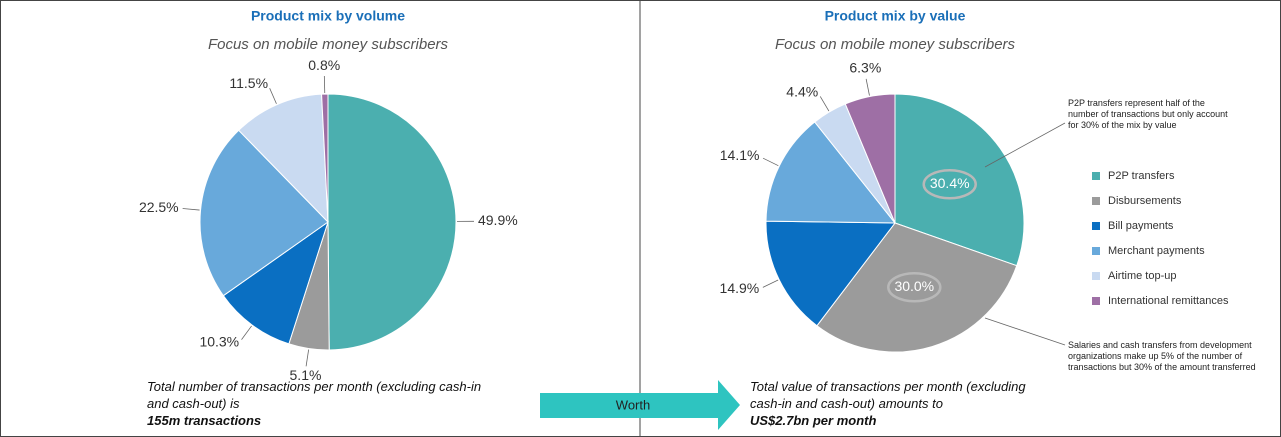 This screenshot has height=437, width=1281. I want to click on value-label: 4.4%, so click(802, 92).